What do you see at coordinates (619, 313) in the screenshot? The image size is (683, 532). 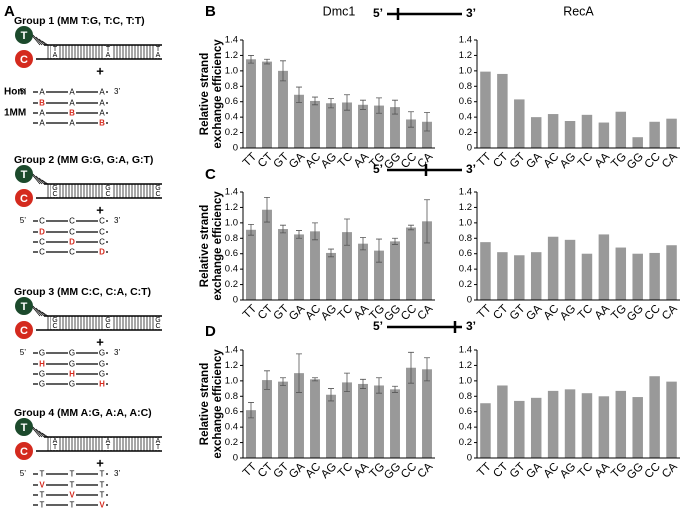 I see `x-tick-label: TG` at bounding box center [619, 313].